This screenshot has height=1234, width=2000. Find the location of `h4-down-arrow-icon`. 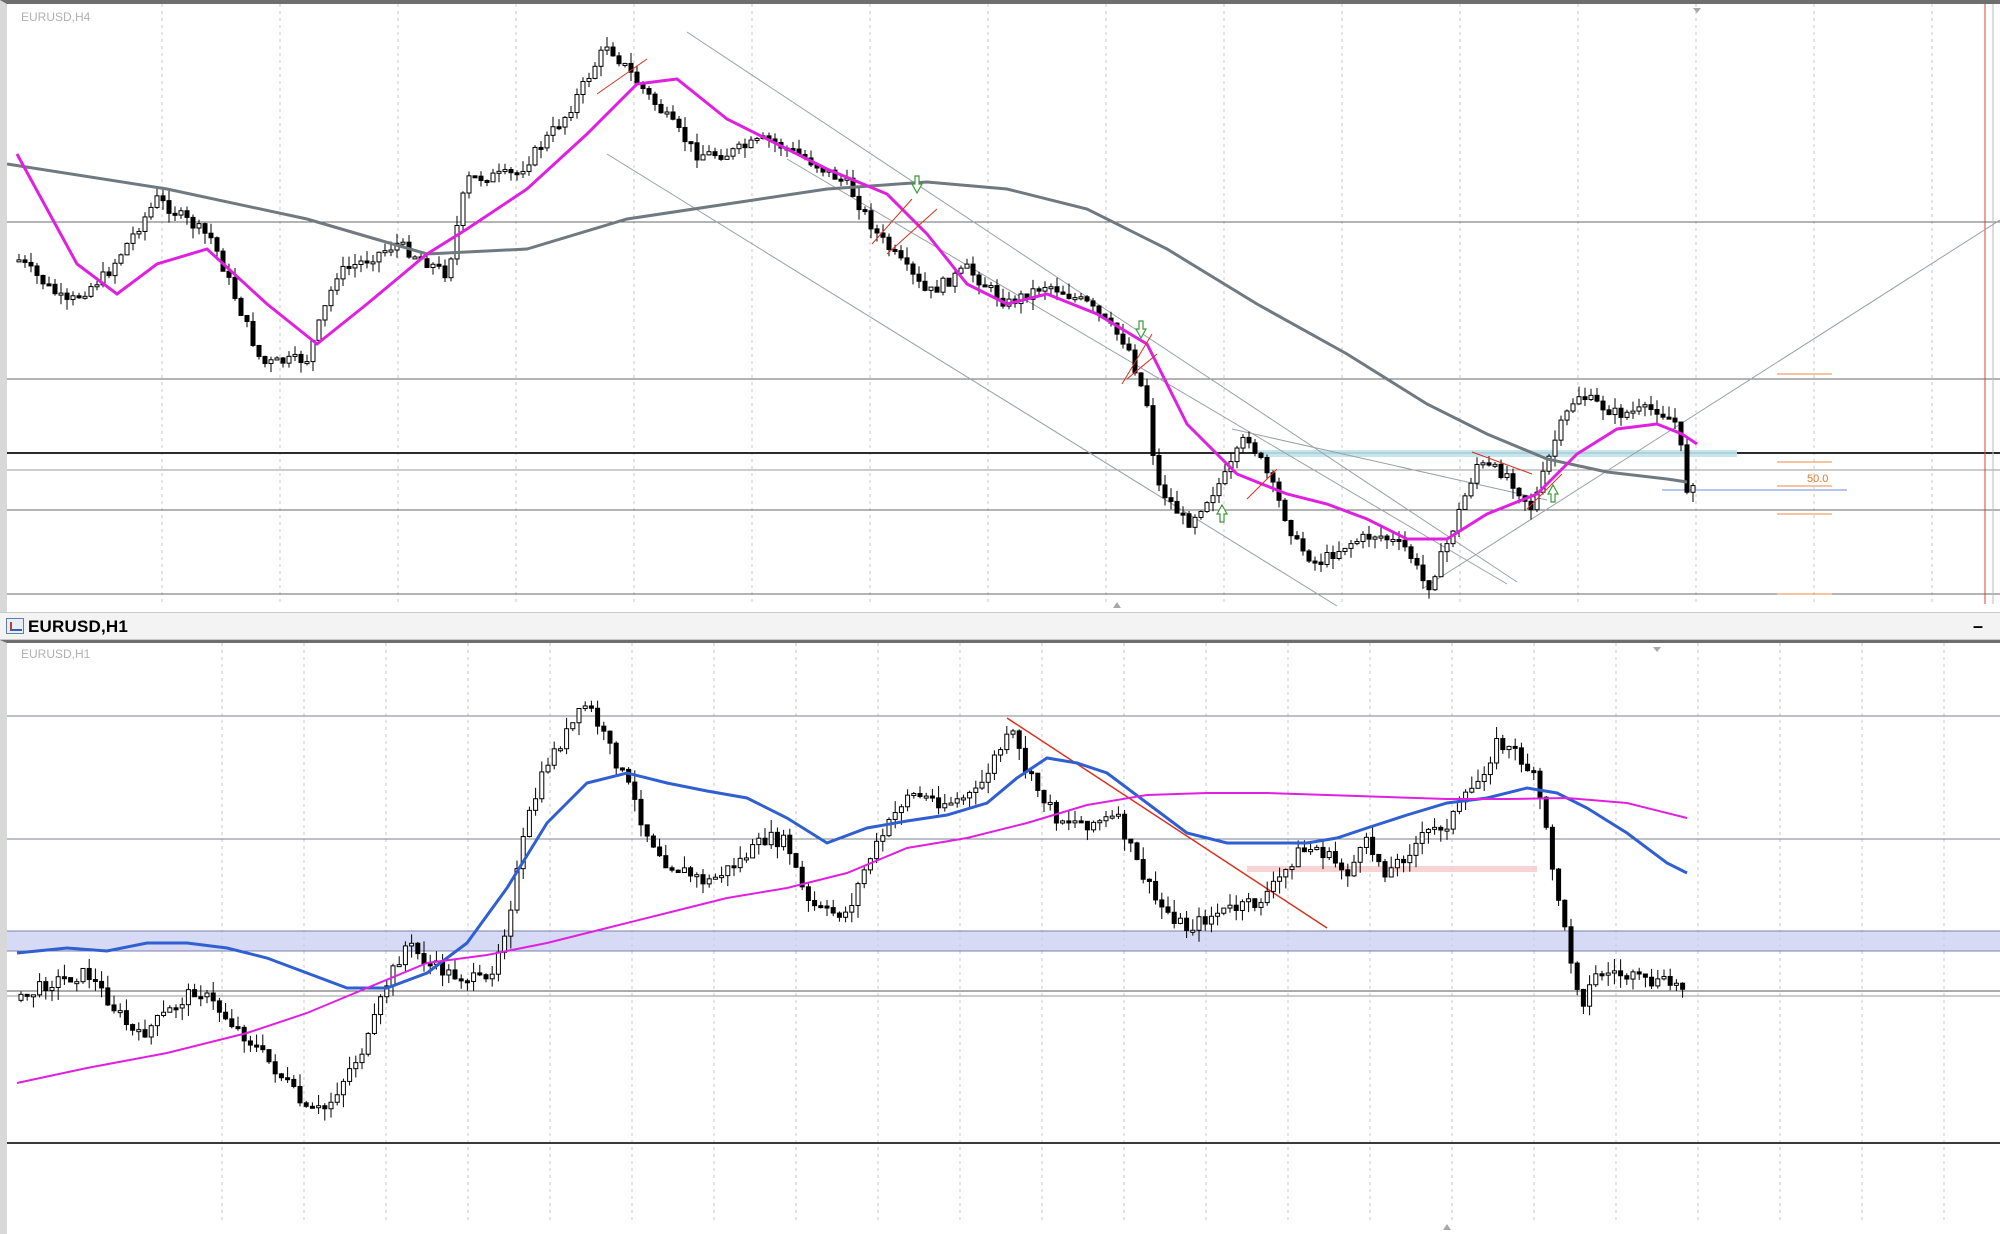

h4-down-arrow-icon is located at coordinates (917, 185).